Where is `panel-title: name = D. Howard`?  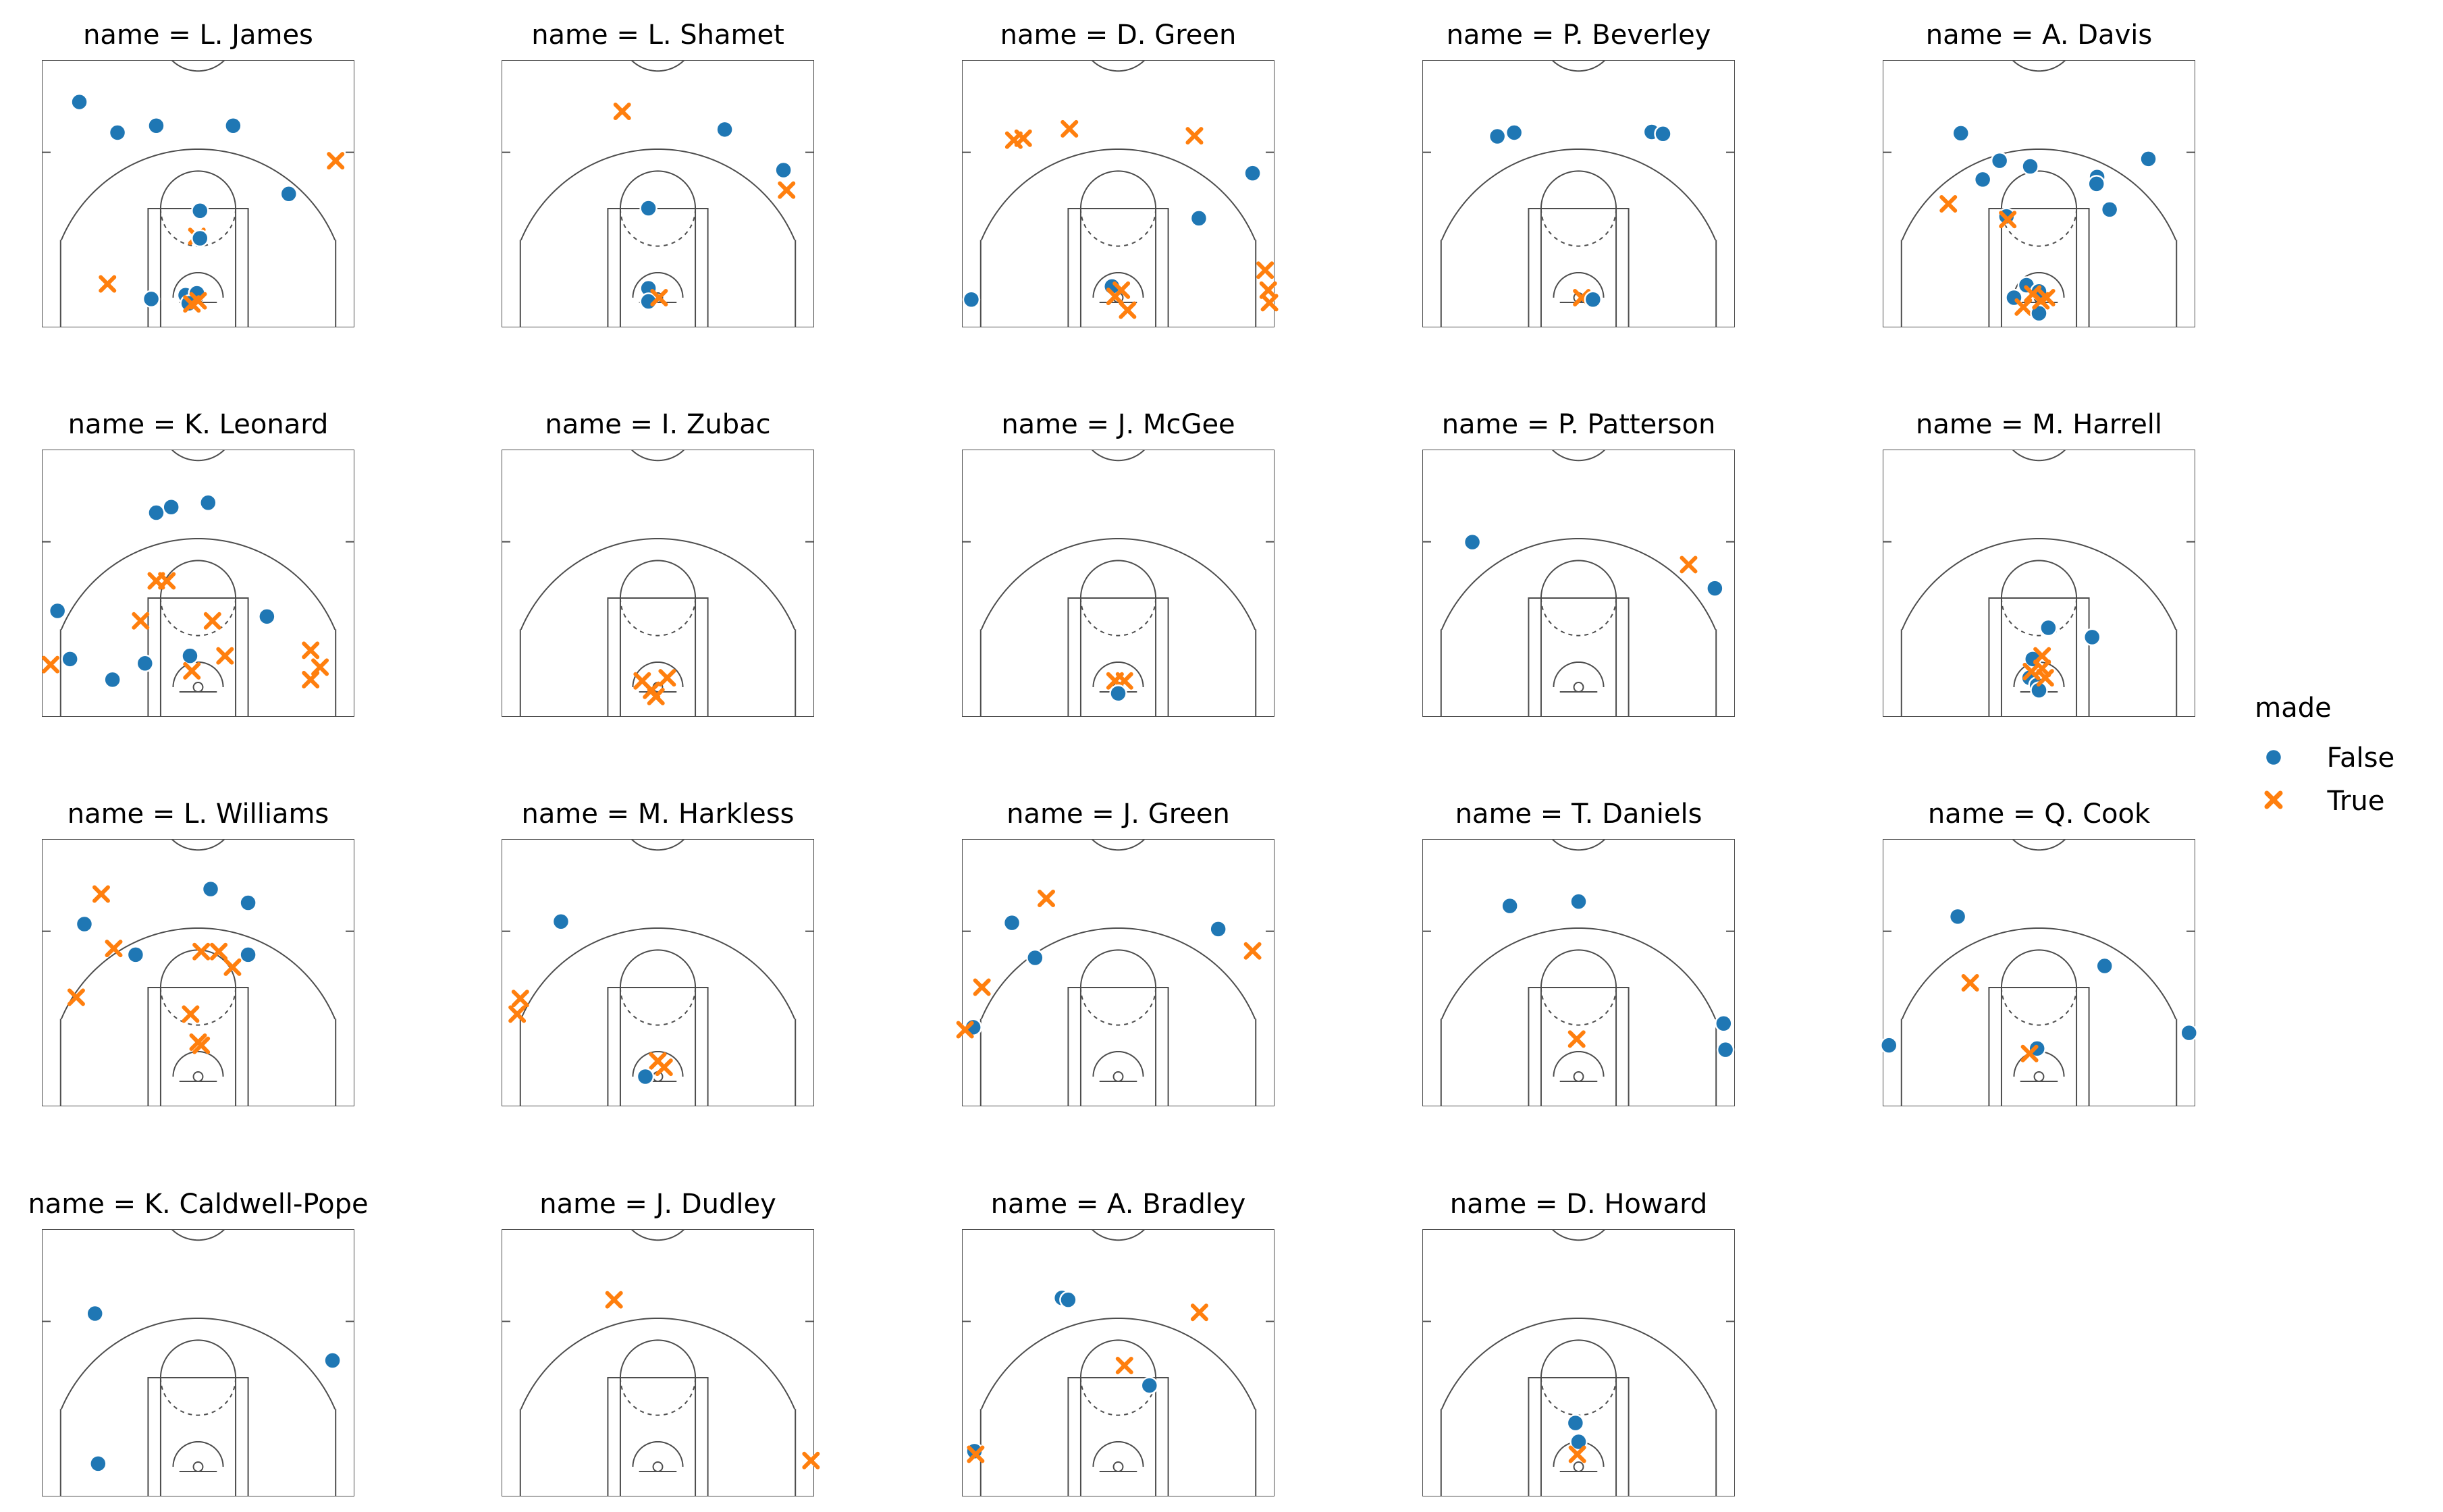
panel-title: name = D. Howard is located at coordinates (1579, 1204).